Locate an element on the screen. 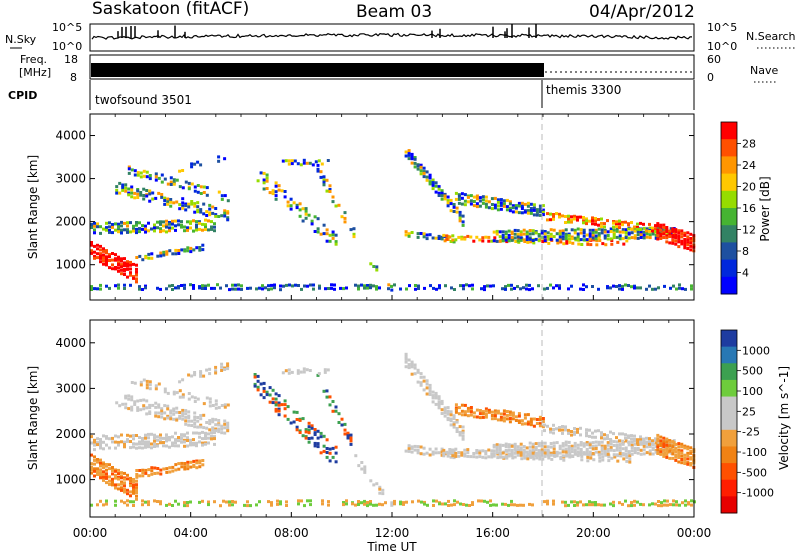 This screenshot has width=800, height=554. velocity-y-axis-title: Slant Range [km] is located at coordinates (33, 418).